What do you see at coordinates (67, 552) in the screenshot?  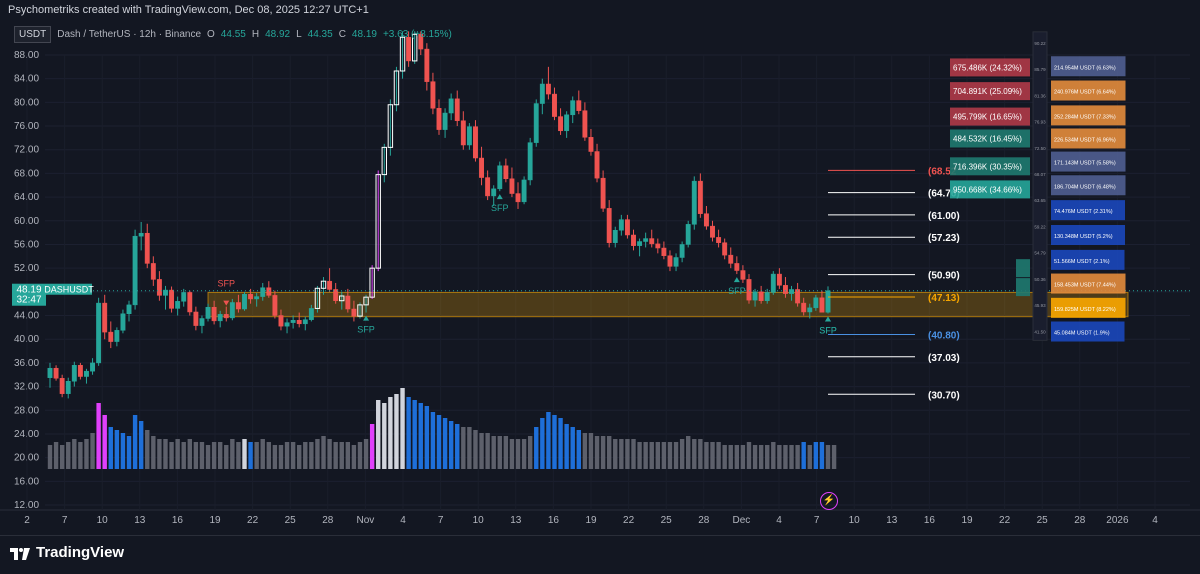 I see `tradingview-logo: TradingView` at bounding box center [67, 552].